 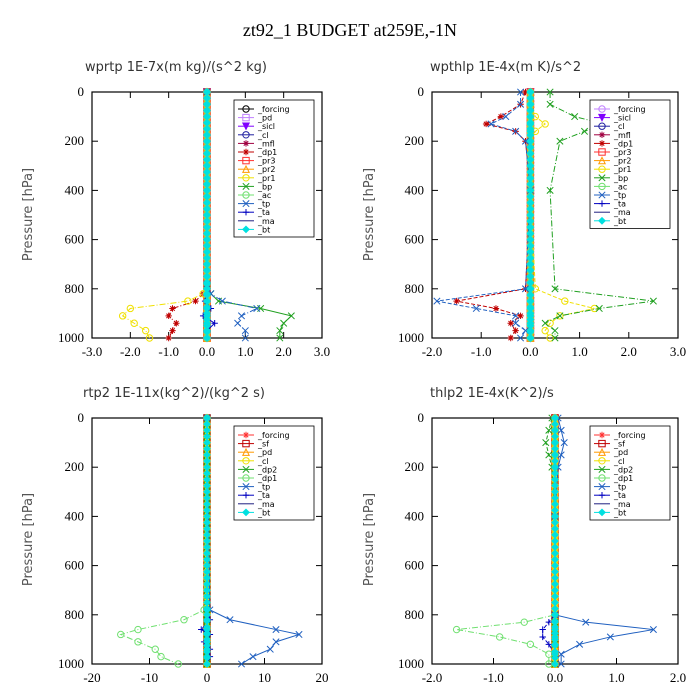 I want to click on legend-label: _ta, so click(x=263, y=495).